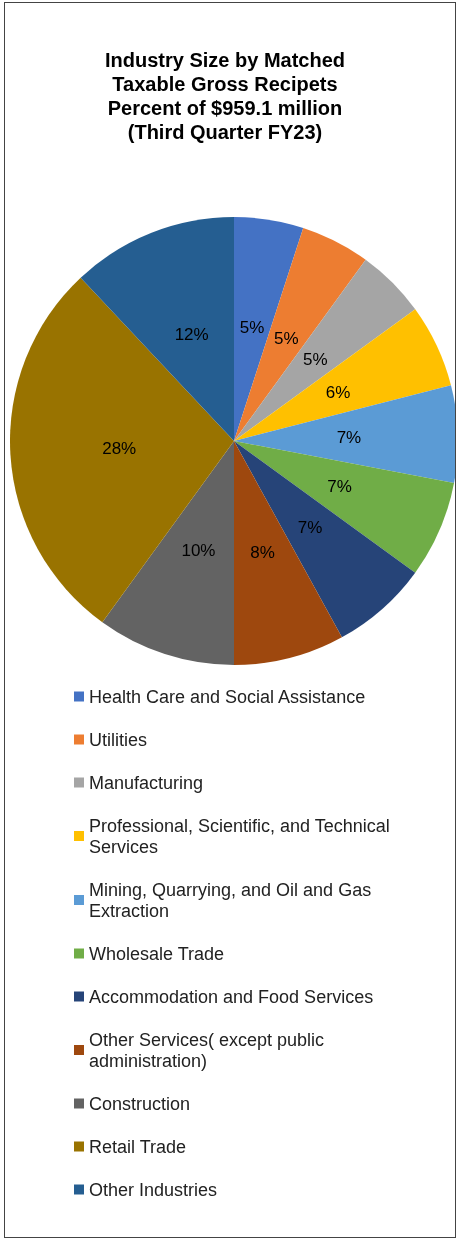 This screenshot has width=458, height=1241. I want to click on data-label: 28%, so click(119, 448).